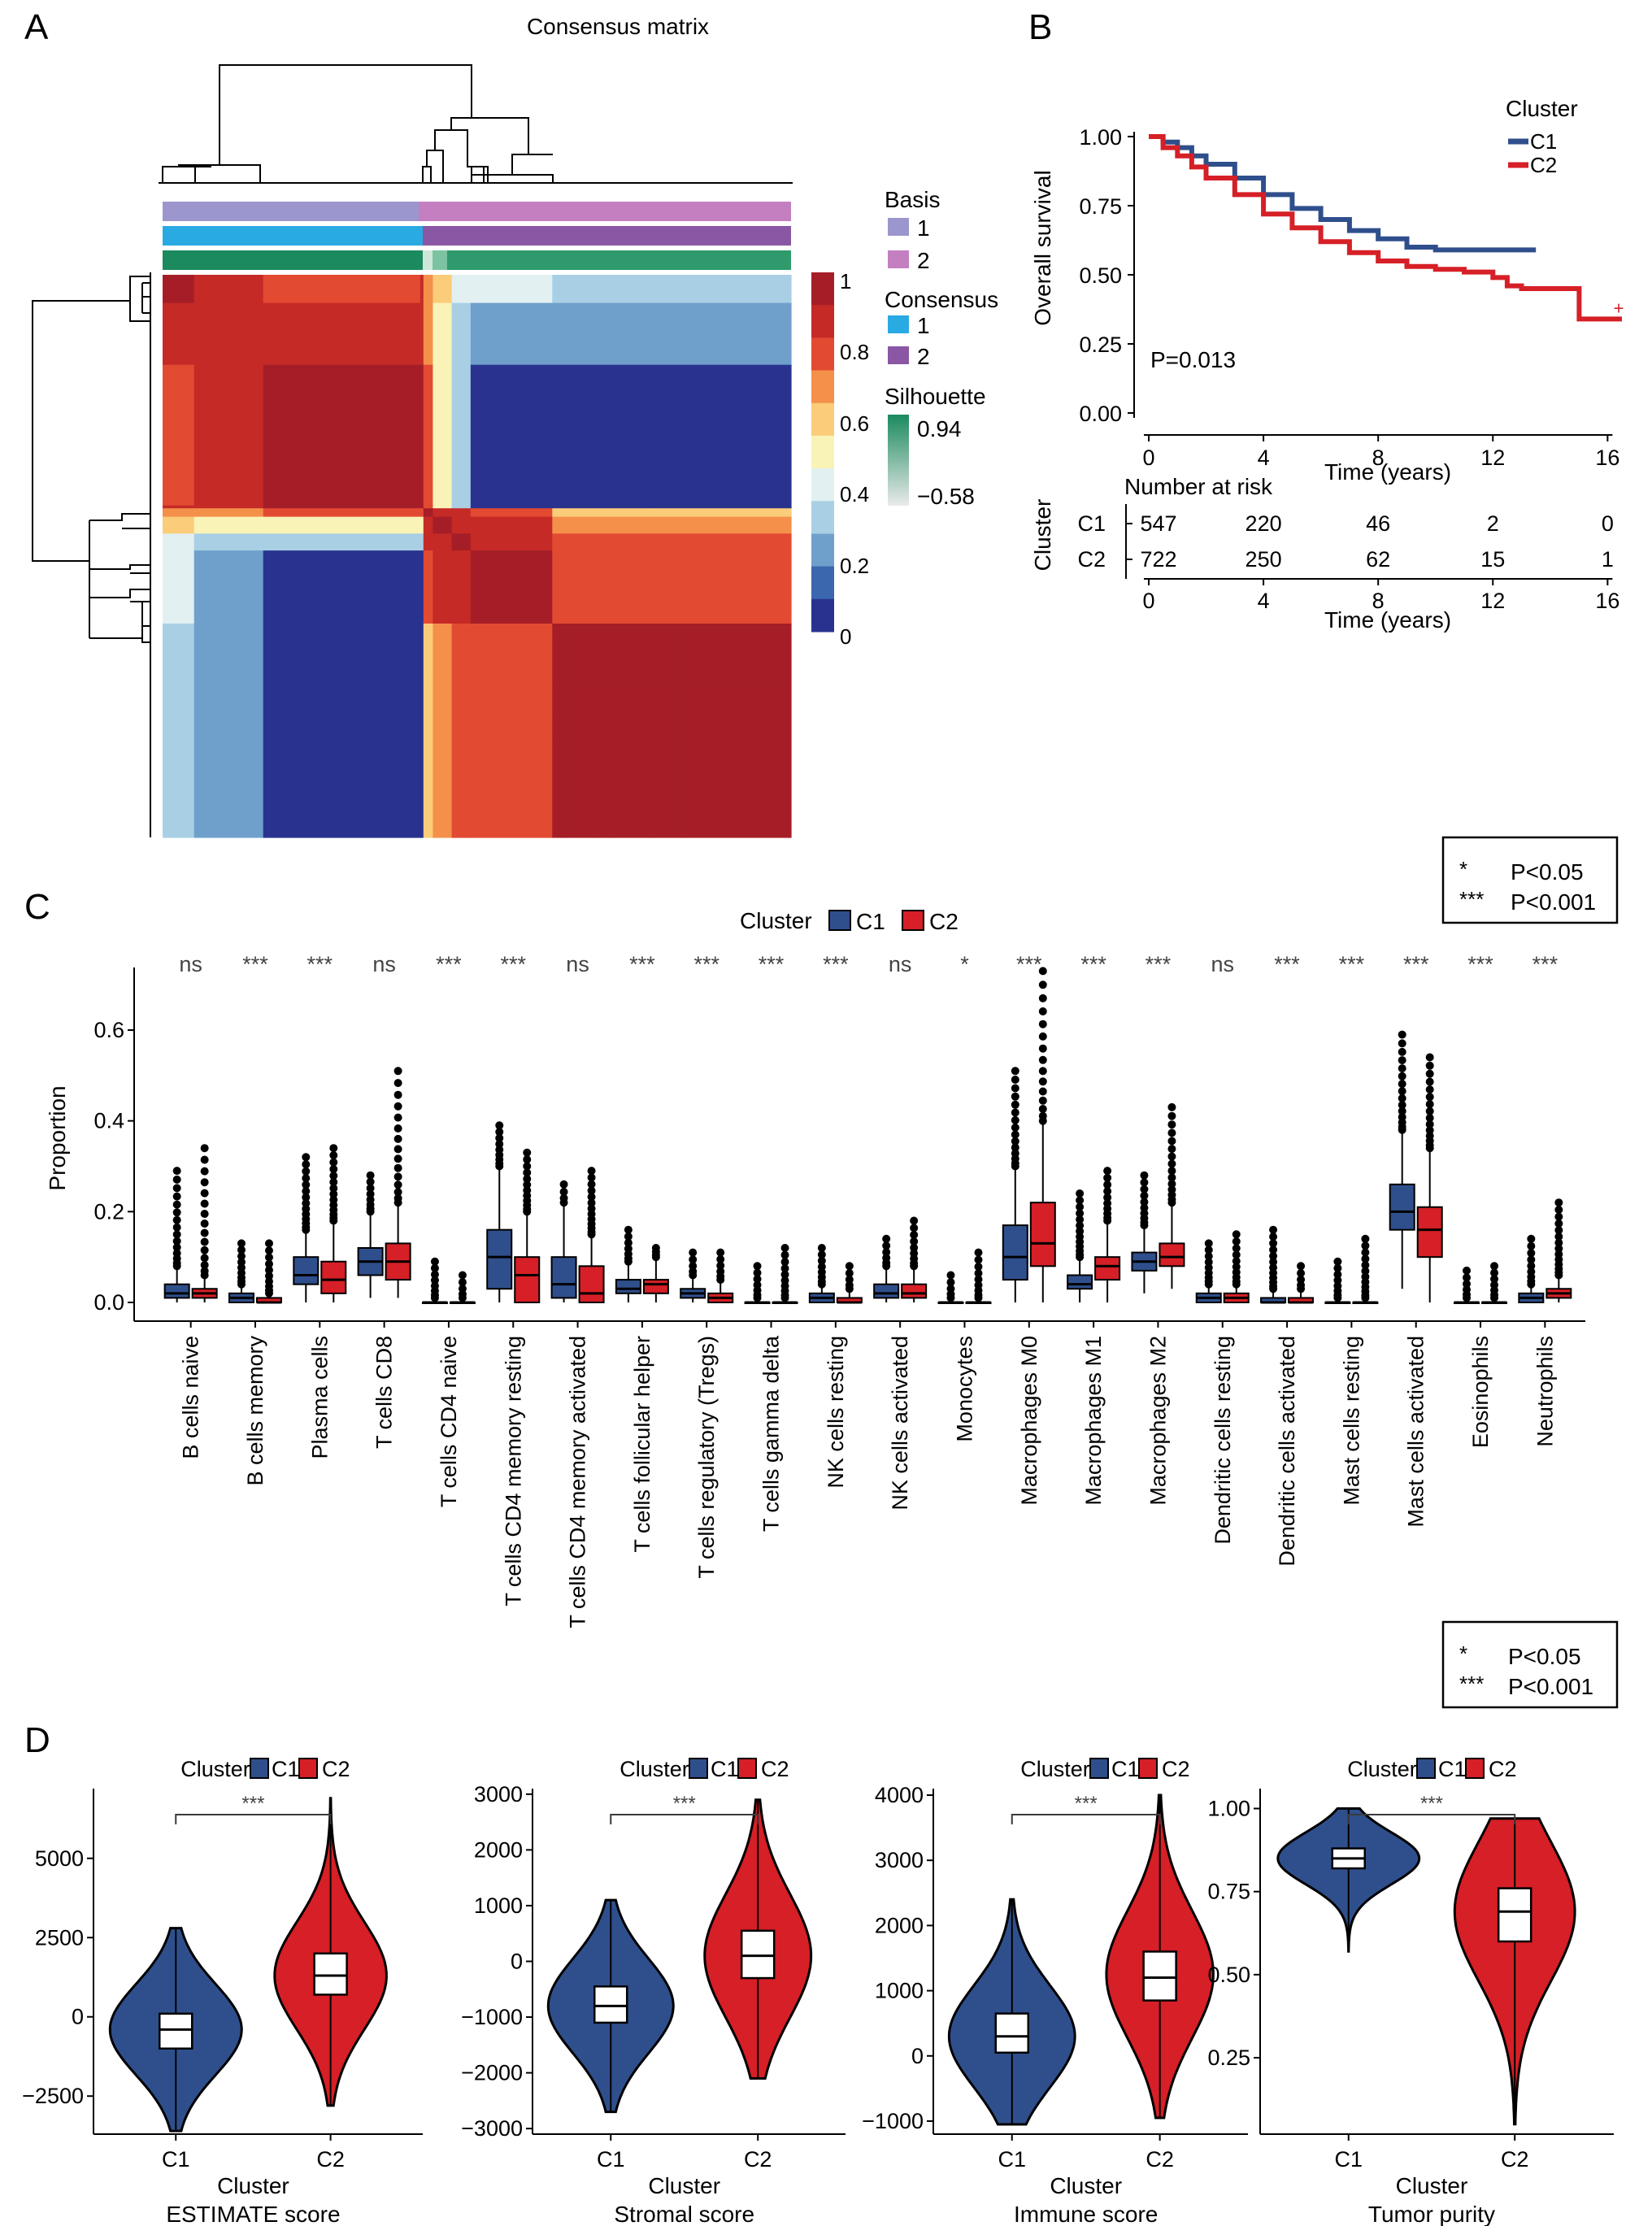 The width and height of the screenshot is (1652, 2226). Describe the element at coordinates (477, 236) in the screenshot. I see `annotation-bars` at that location.